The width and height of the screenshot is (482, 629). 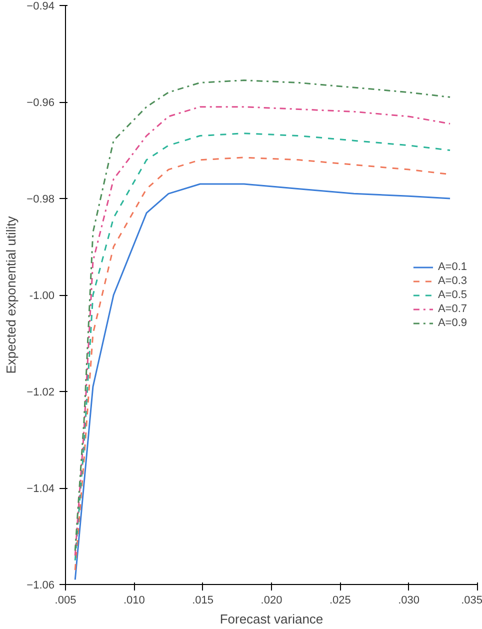 What do you see at coordinates (452, 267) in the screenshot?
I see `legend-label: A=0.1` at bounding box center [452, 267].